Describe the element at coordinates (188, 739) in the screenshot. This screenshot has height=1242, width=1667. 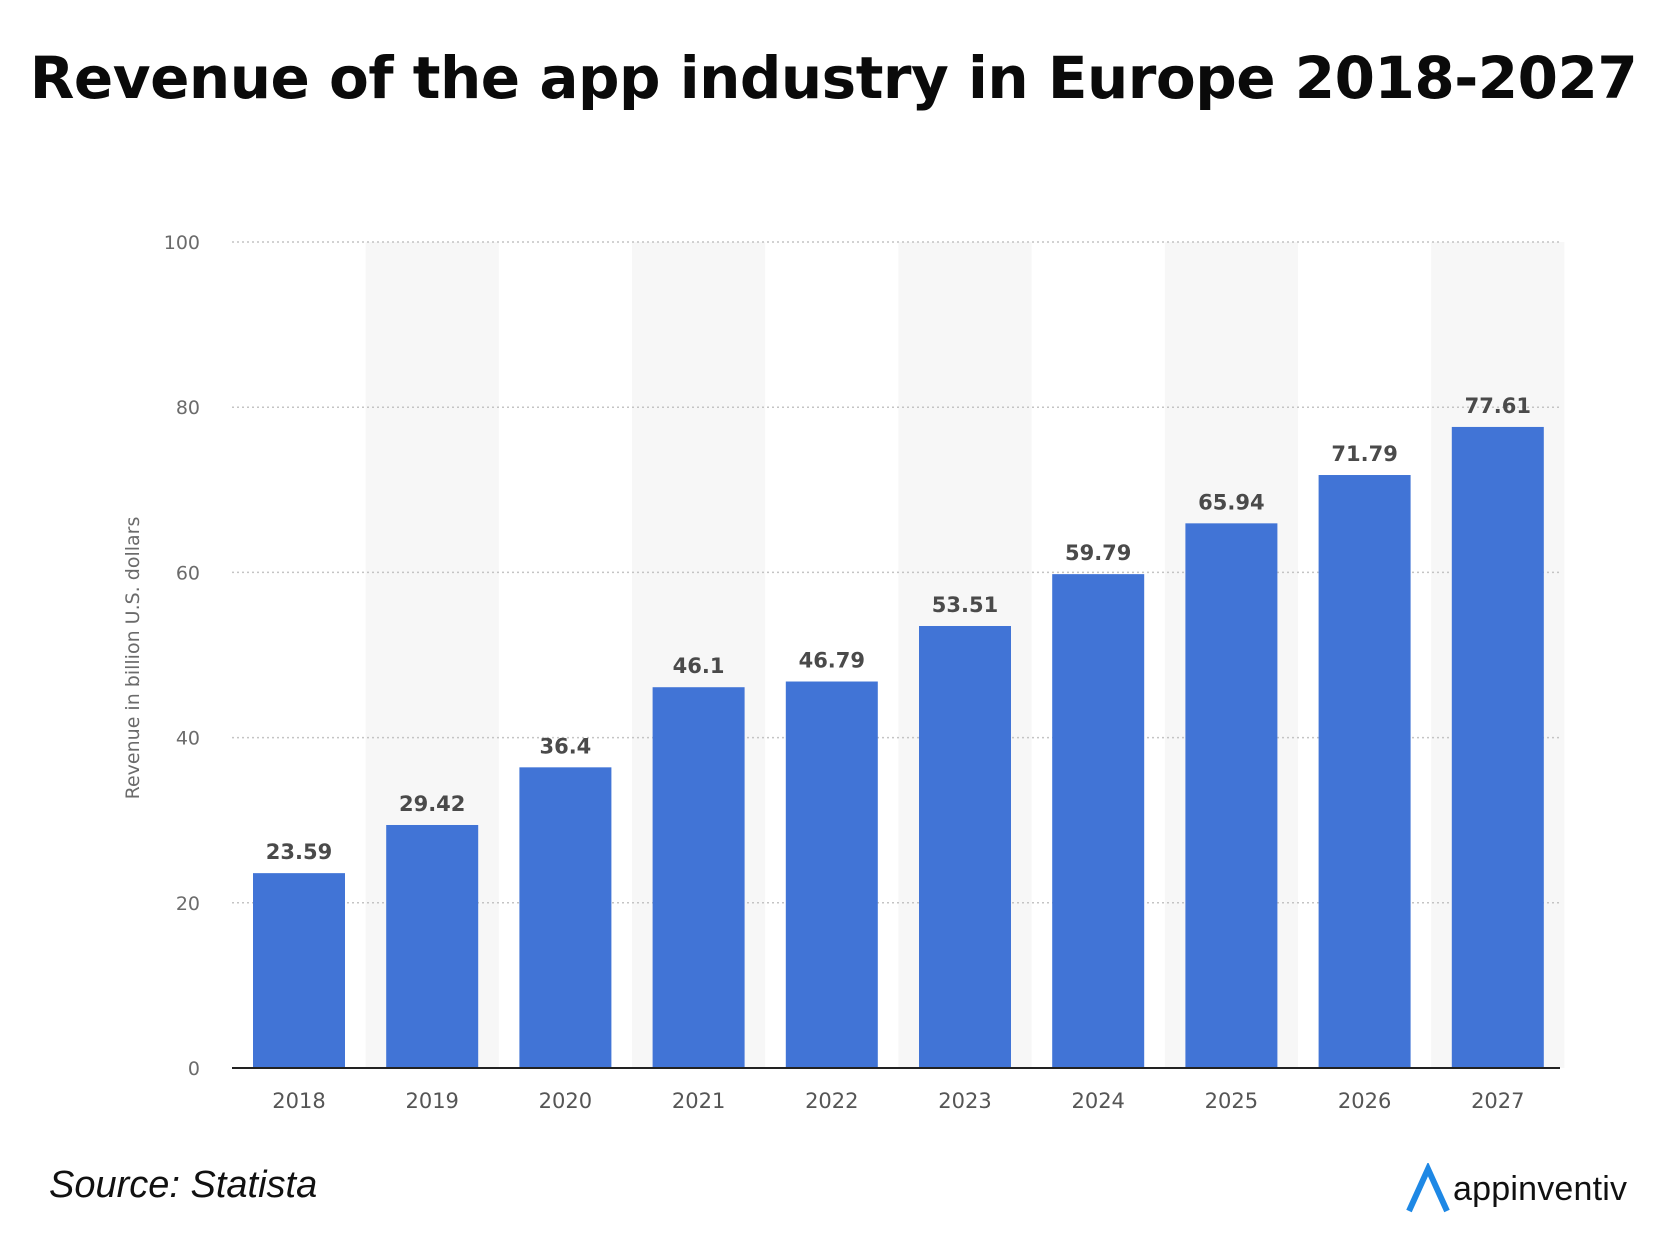
I see `y-tick-label: 40` at that location.